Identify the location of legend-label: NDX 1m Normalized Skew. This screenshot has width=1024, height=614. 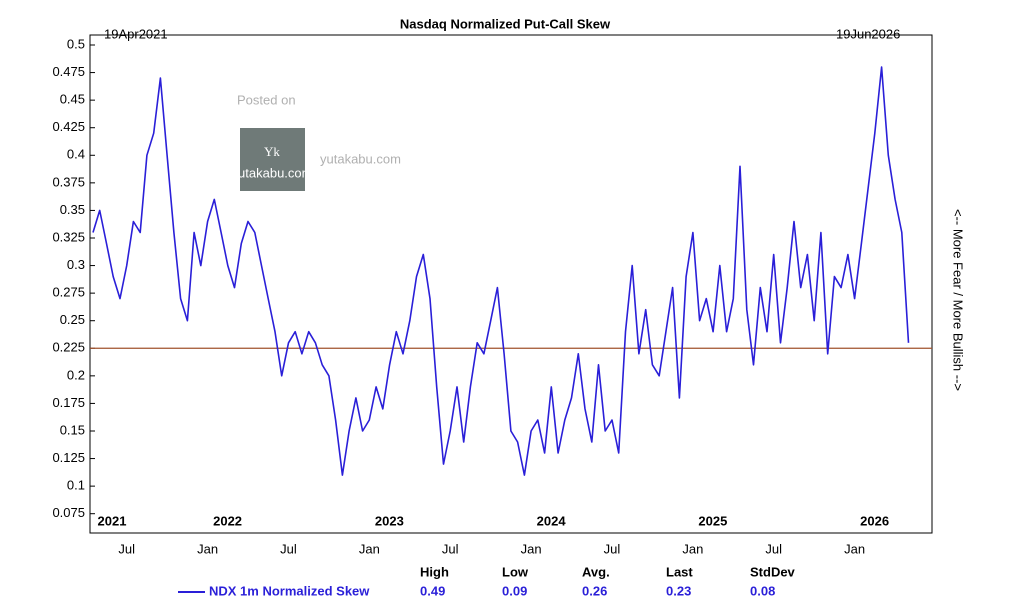
(289, 590).